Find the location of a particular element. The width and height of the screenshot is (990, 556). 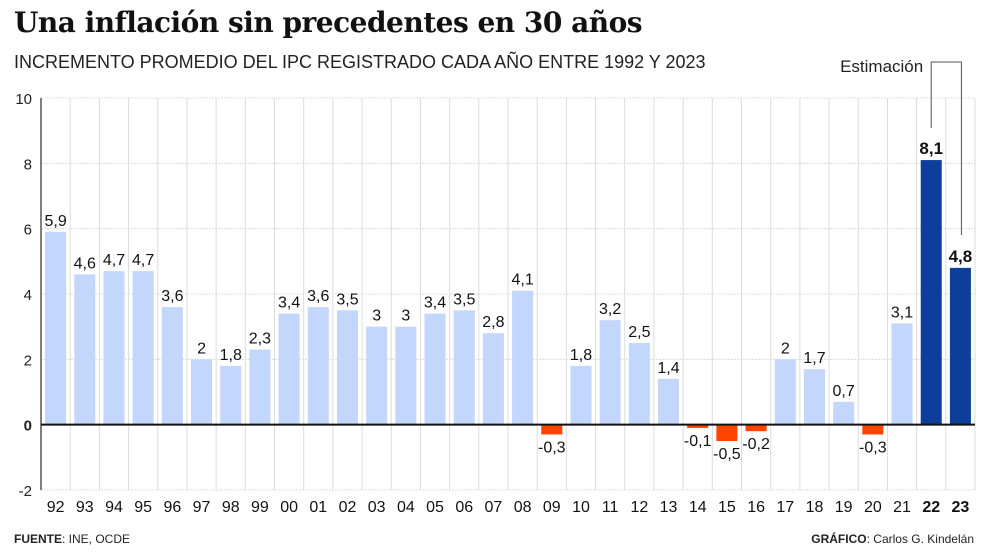

x-tick-label: 09 is located at coordinates (552, 507).